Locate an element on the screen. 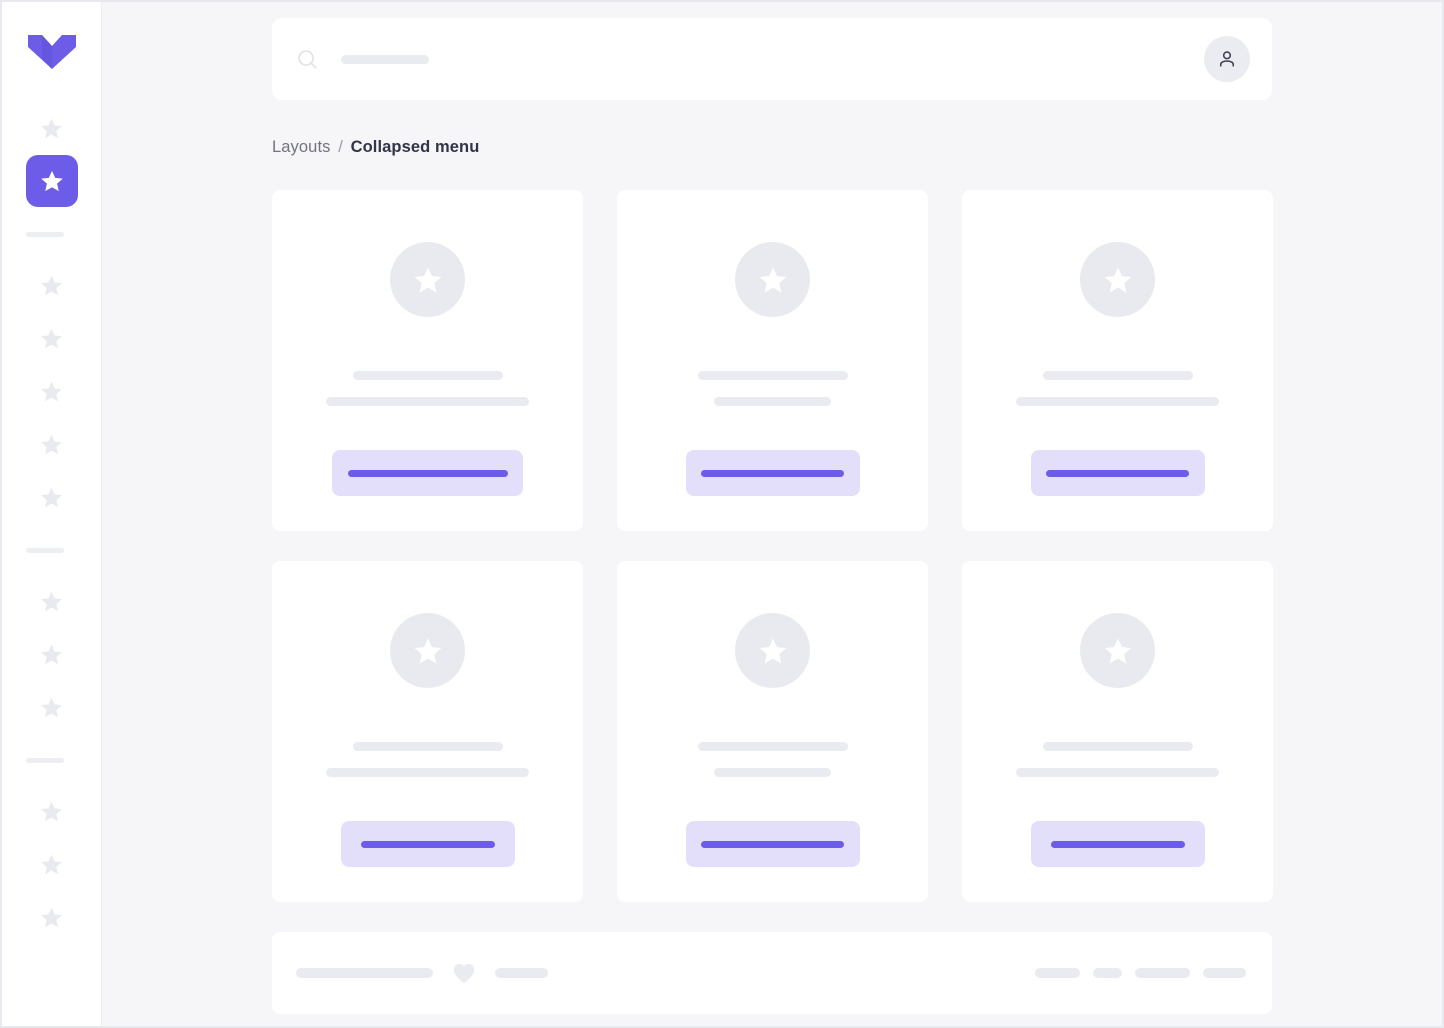 The height and width of the screenshot is (1028, 1444). account-avatar-button is located at coordinates (1227, 59).